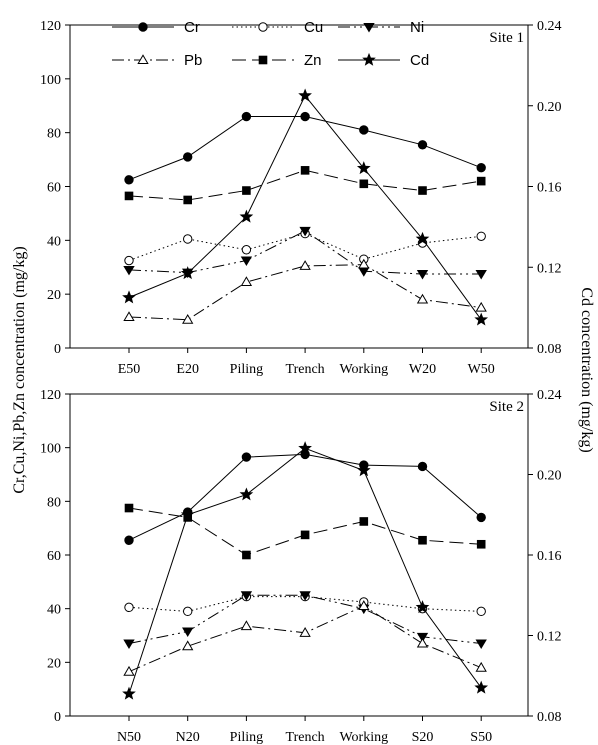 This screenshot has height=745, width=598. What do you see at coordinates (481, 737) in the screenshot?
I see `x-tick-label: S50` at bounding box center [481, 737].